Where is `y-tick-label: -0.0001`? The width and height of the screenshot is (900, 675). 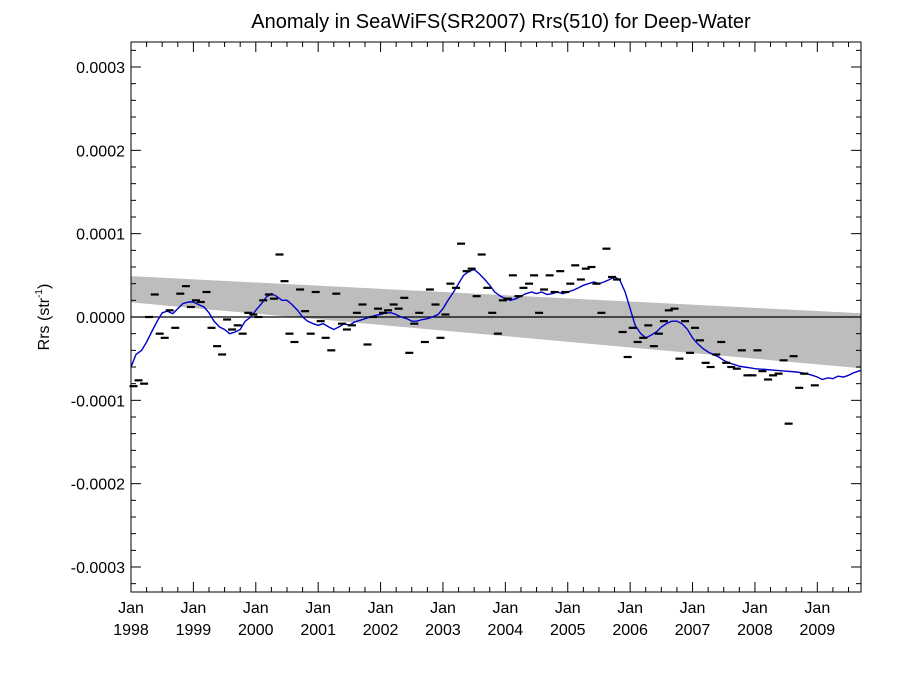 y-tick-label: -0.0001 is located at coordinates (98, 401).